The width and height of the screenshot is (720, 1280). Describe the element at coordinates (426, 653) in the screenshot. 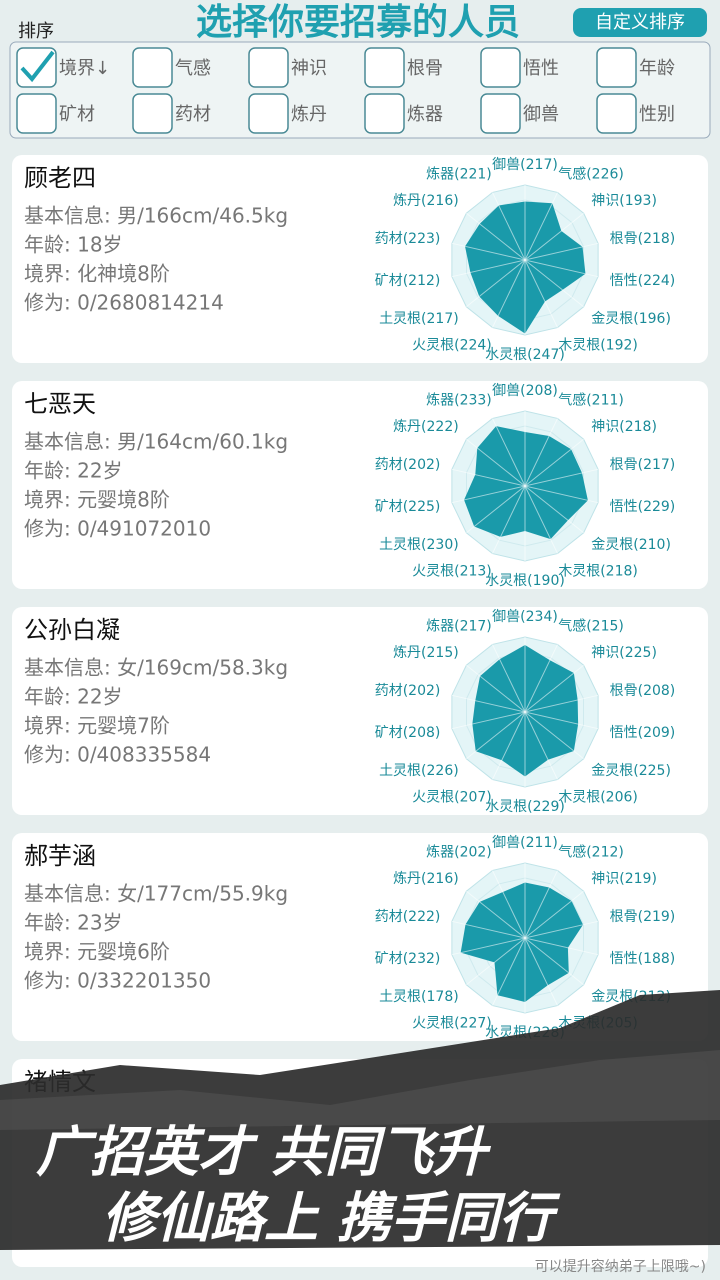

I see `radar-axis-label: 炼丹(215)` at that location.